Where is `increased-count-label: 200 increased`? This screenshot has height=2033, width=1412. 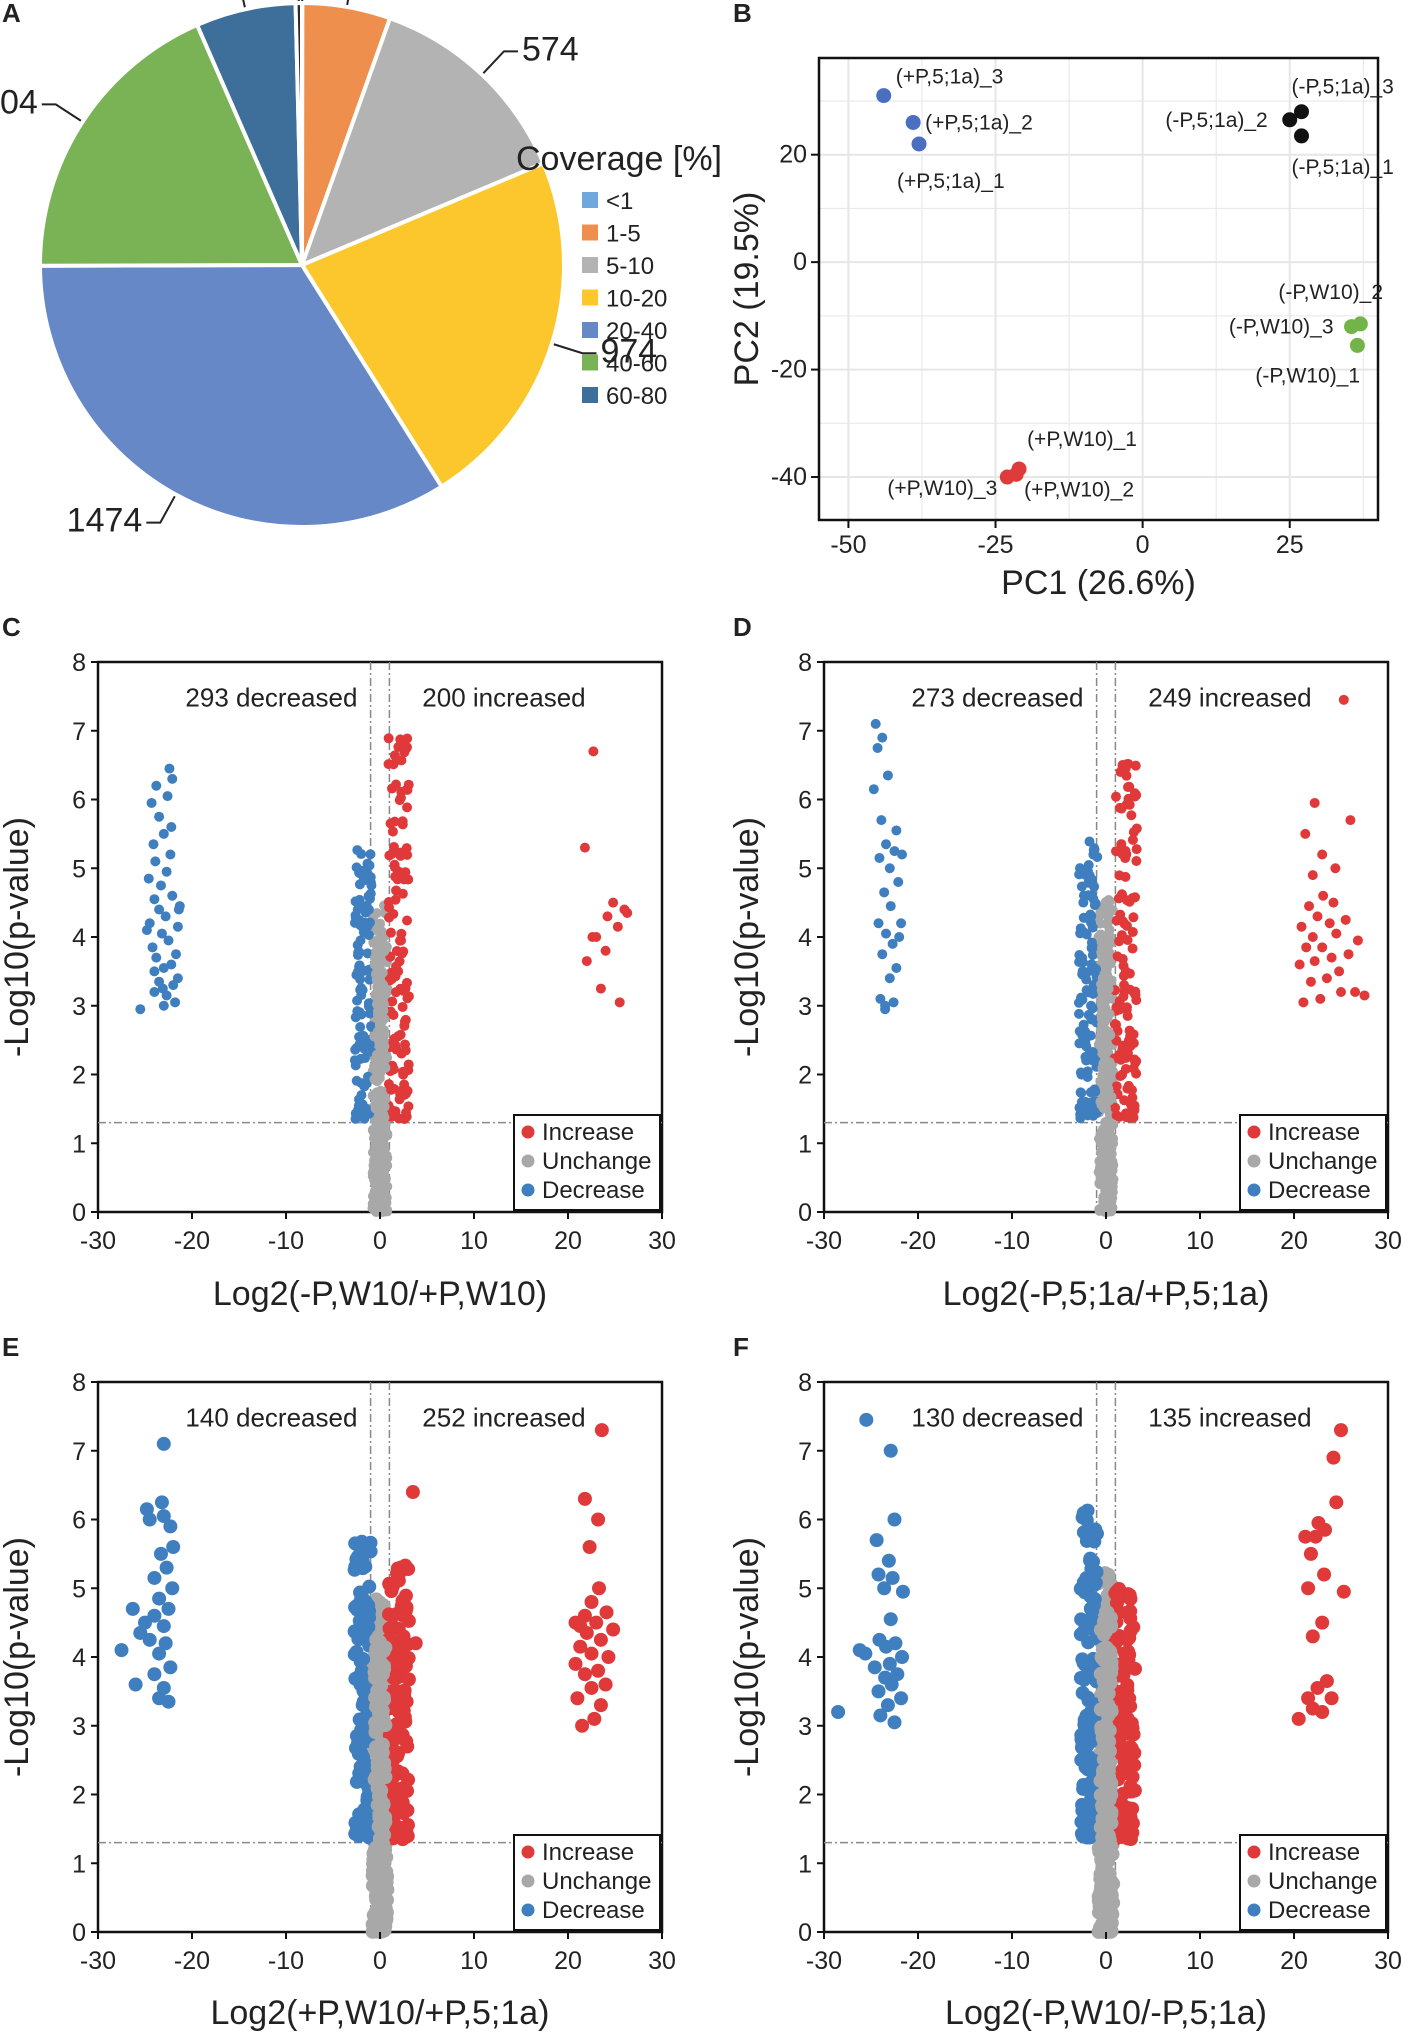 increased-count-label: 200 increased is located at coordinates (503, 698).